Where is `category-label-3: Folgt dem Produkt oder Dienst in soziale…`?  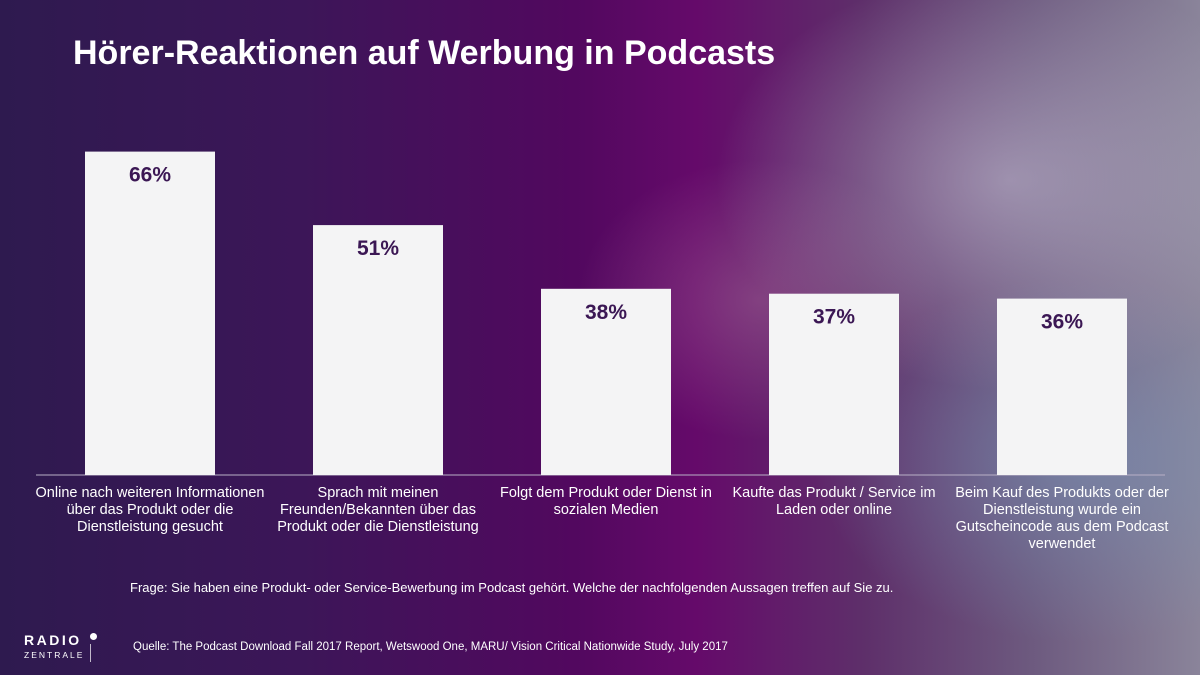
category-label-3: Folgt dem Produkt oder Dienst in soziale… is located at coordinates (606, 501).